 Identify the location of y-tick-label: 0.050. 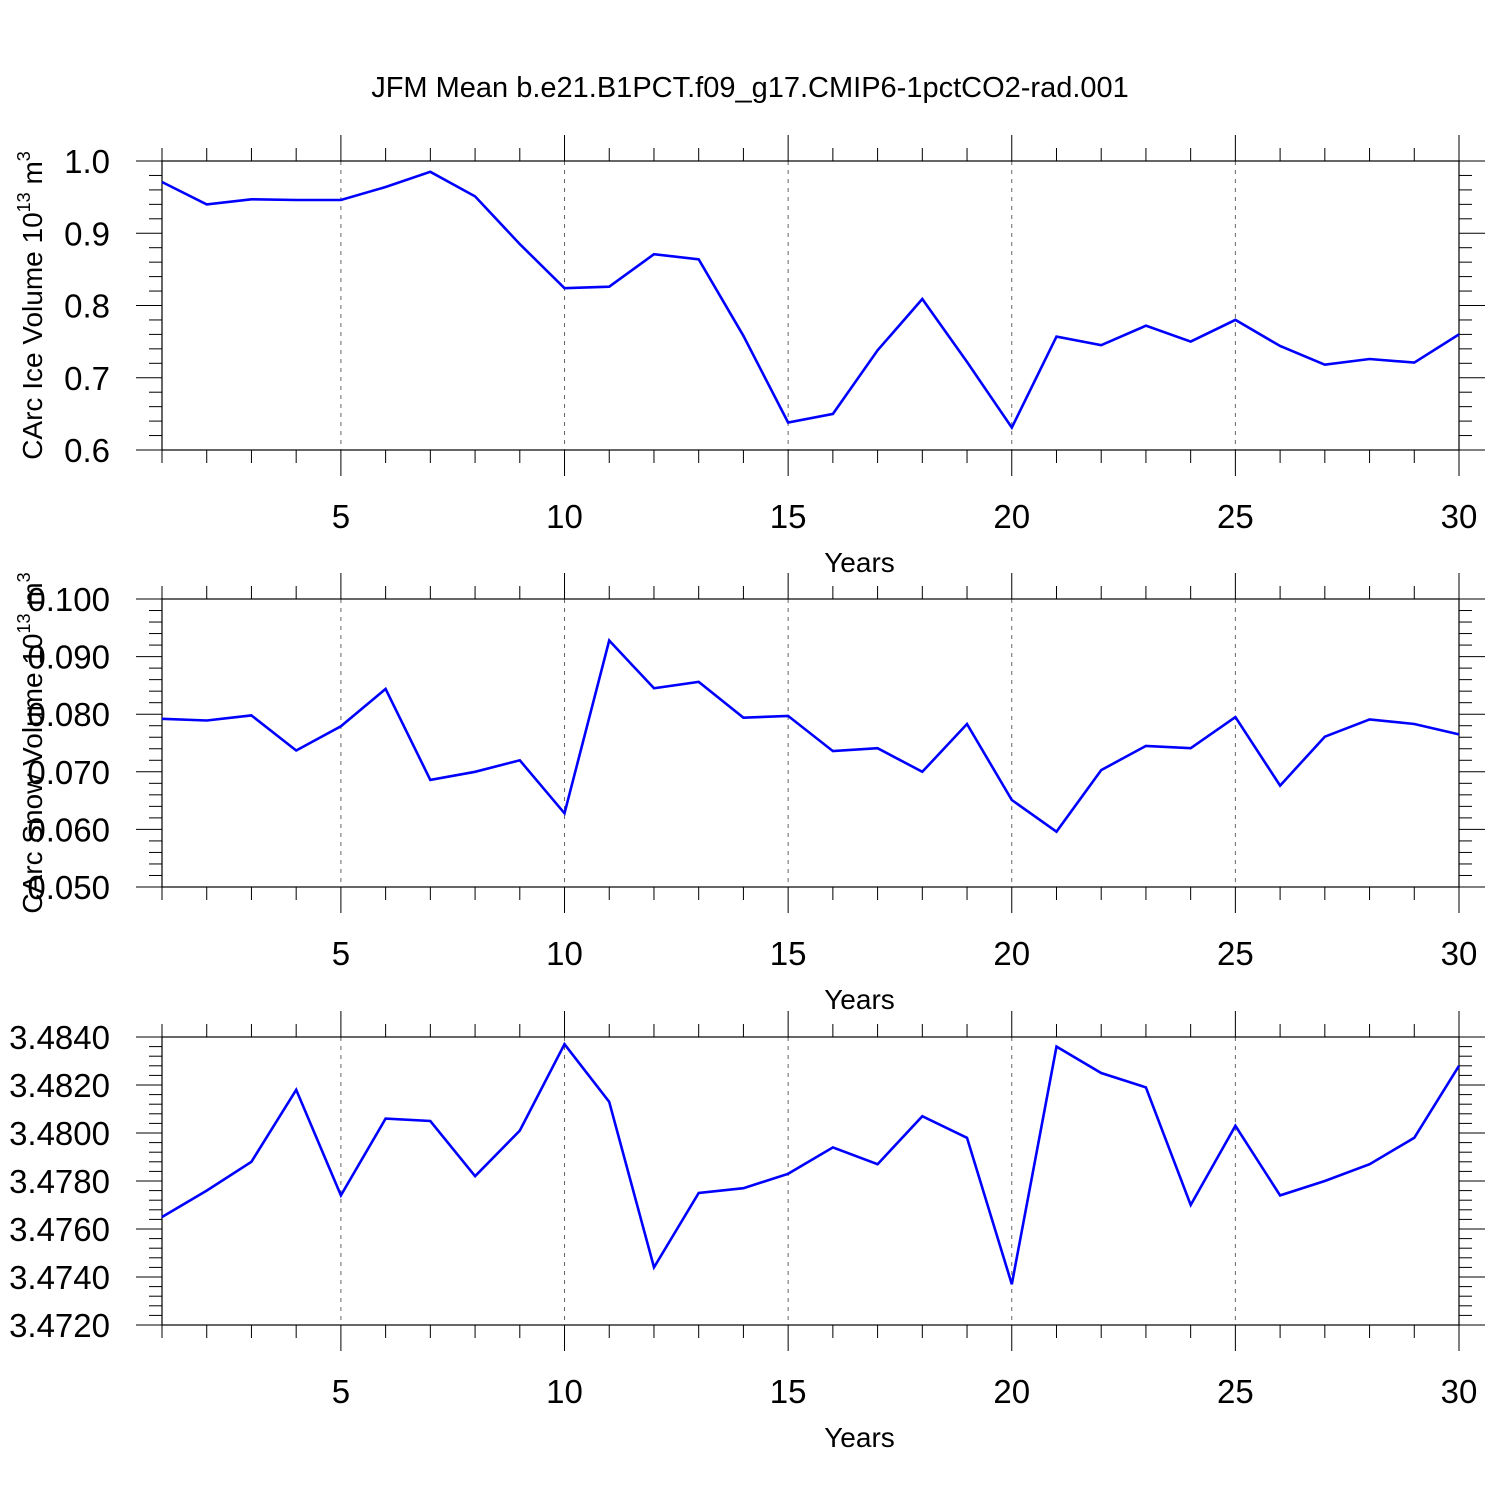
(68, 887).